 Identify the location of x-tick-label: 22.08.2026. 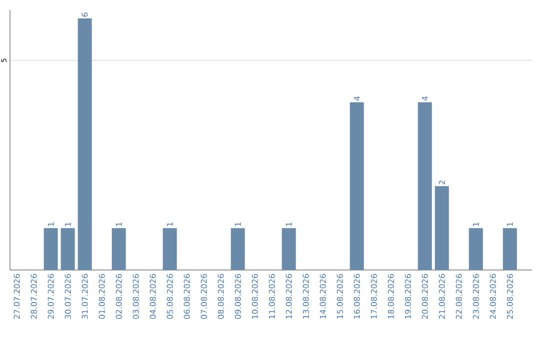
(459, 296).